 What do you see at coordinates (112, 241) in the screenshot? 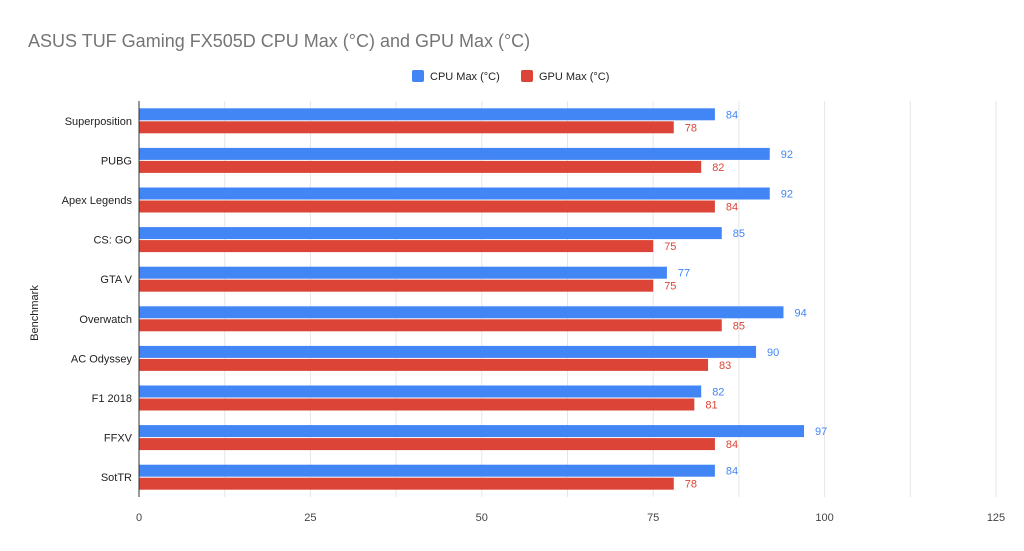
I see `category-label: CS: GO` at bounding box center [112, 241].